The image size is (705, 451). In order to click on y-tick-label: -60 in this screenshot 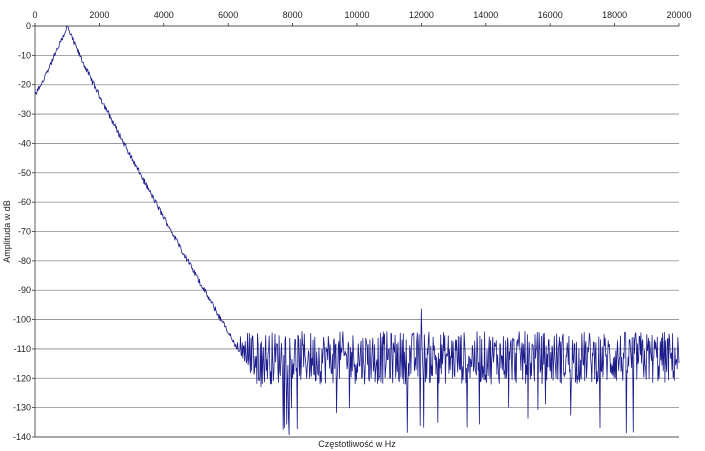, I will do `click(24, 202)`.